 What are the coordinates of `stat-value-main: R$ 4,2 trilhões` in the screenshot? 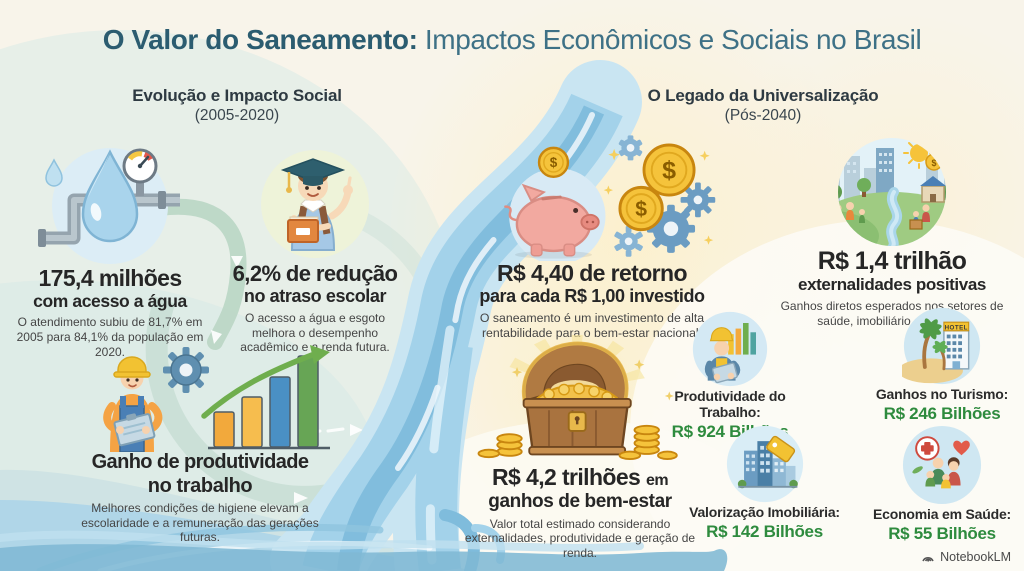 It's located at (566, 477).